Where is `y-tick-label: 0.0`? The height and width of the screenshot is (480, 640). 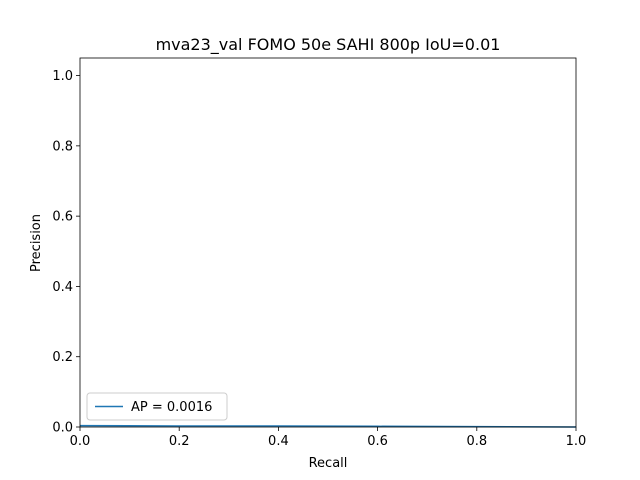
y-tick-label: 0.0 is located at coordinates (62, 428).